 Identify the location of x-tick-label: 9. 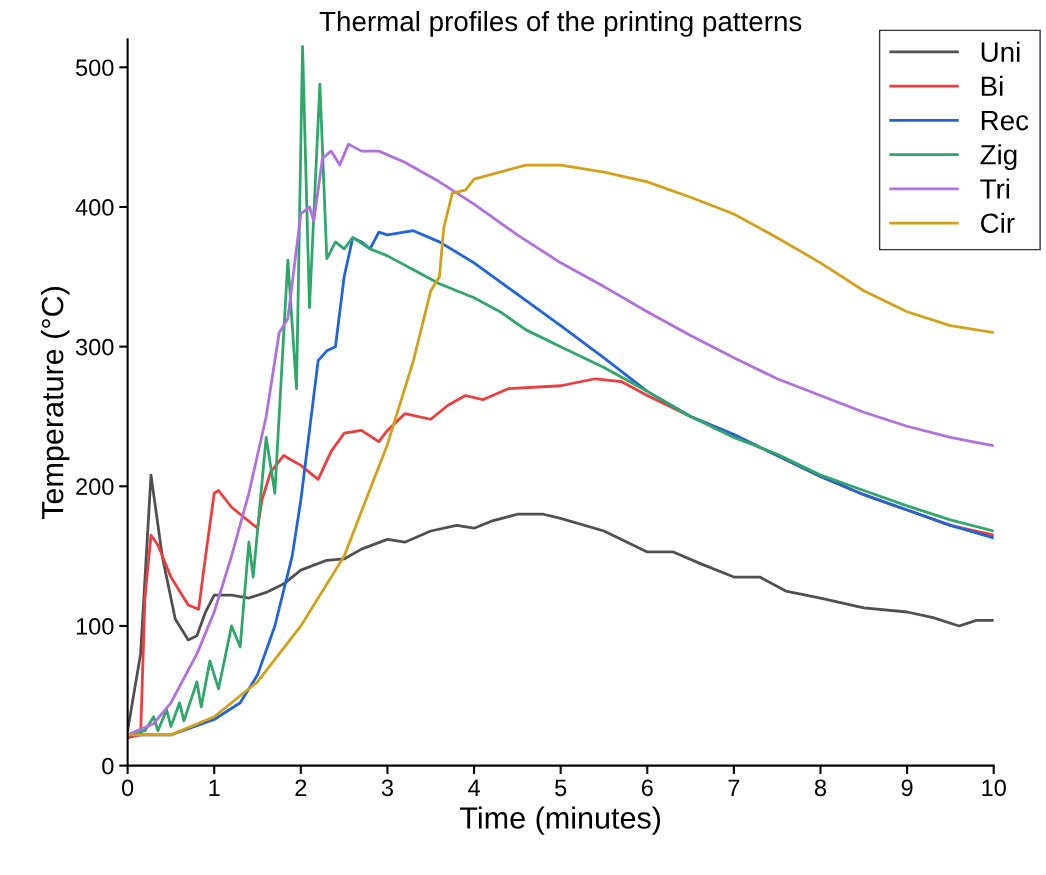
(907, 788).